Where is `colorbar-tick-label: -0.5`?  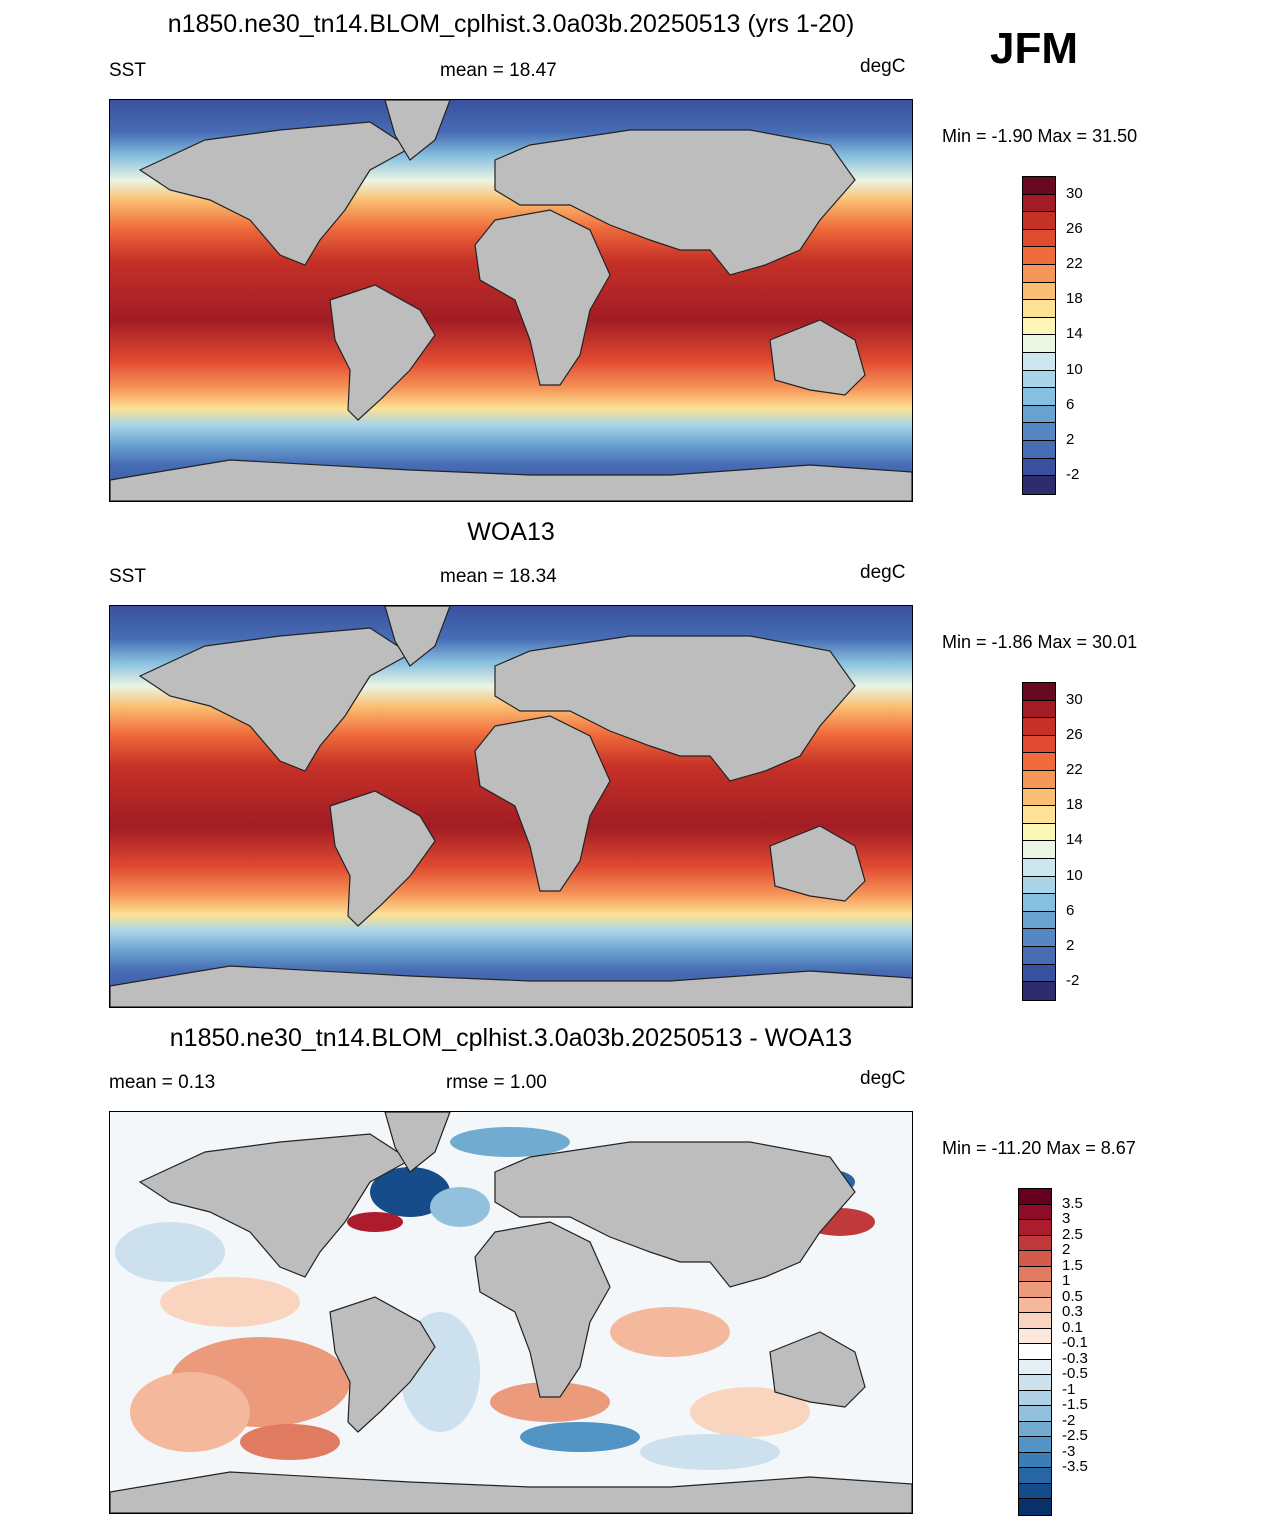 colorbar-tick-label: -0.5 is located at coordinates (1075, 1373).